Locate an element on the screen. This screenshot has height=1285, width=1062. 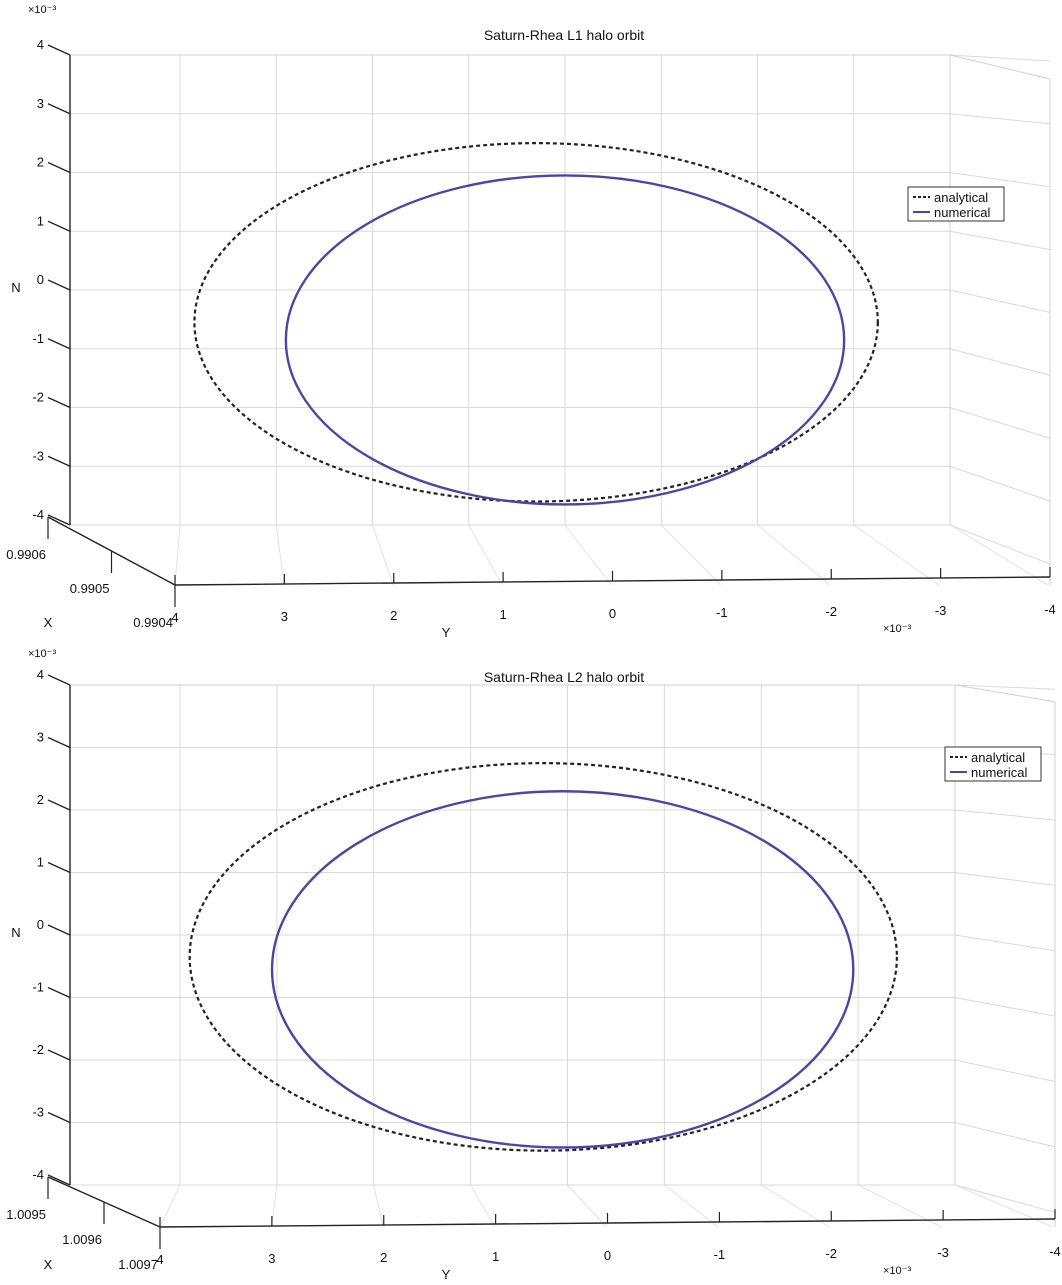
legend-label-analytical: analytical is located at coordinates (998, 757).